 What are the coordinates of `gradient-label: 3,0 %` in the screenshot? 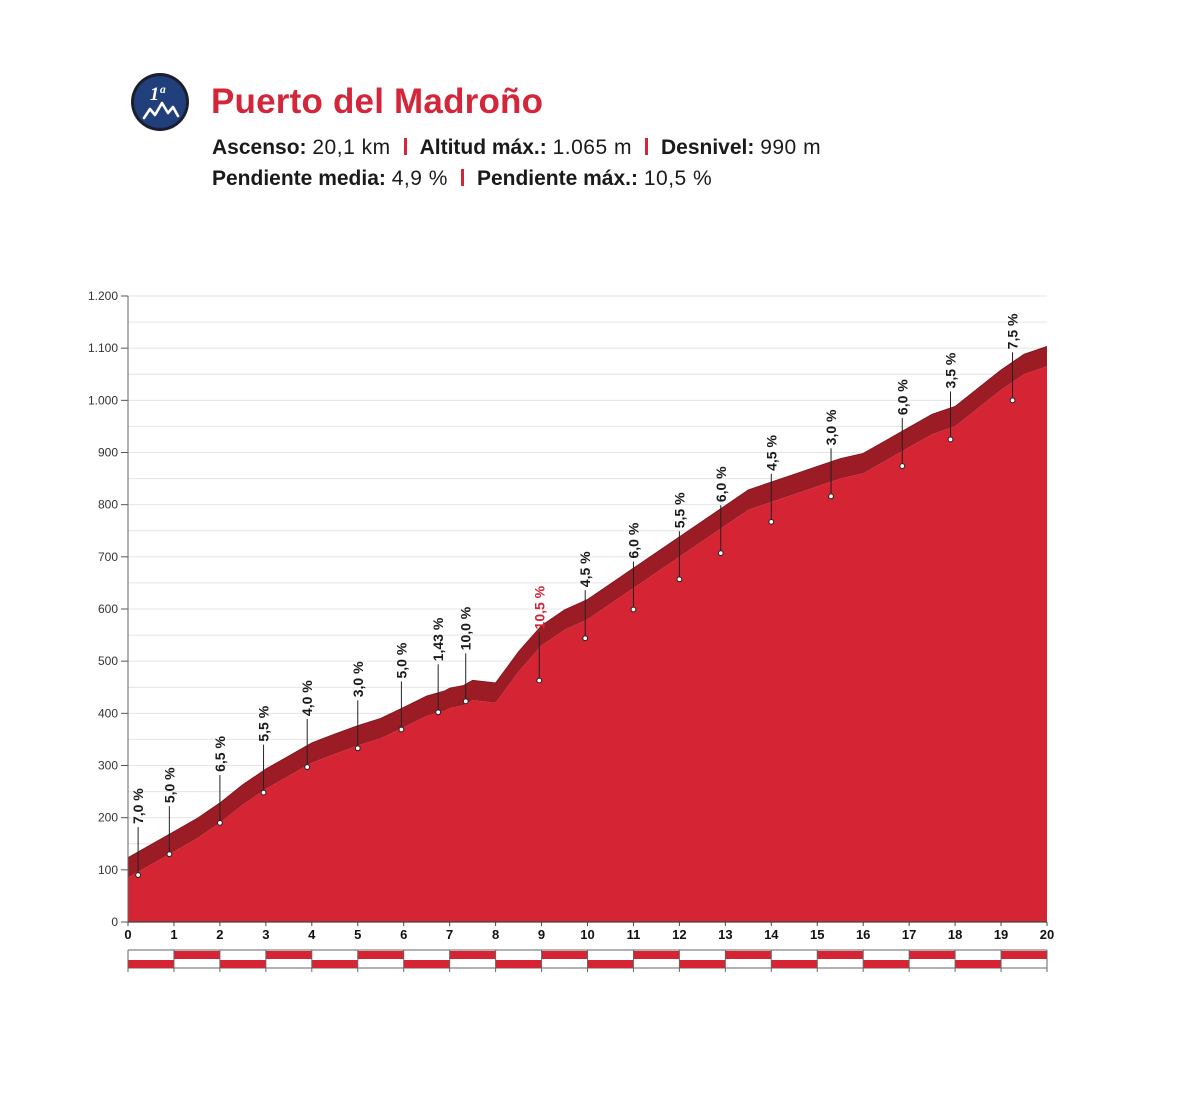 It's located at (831, 427).